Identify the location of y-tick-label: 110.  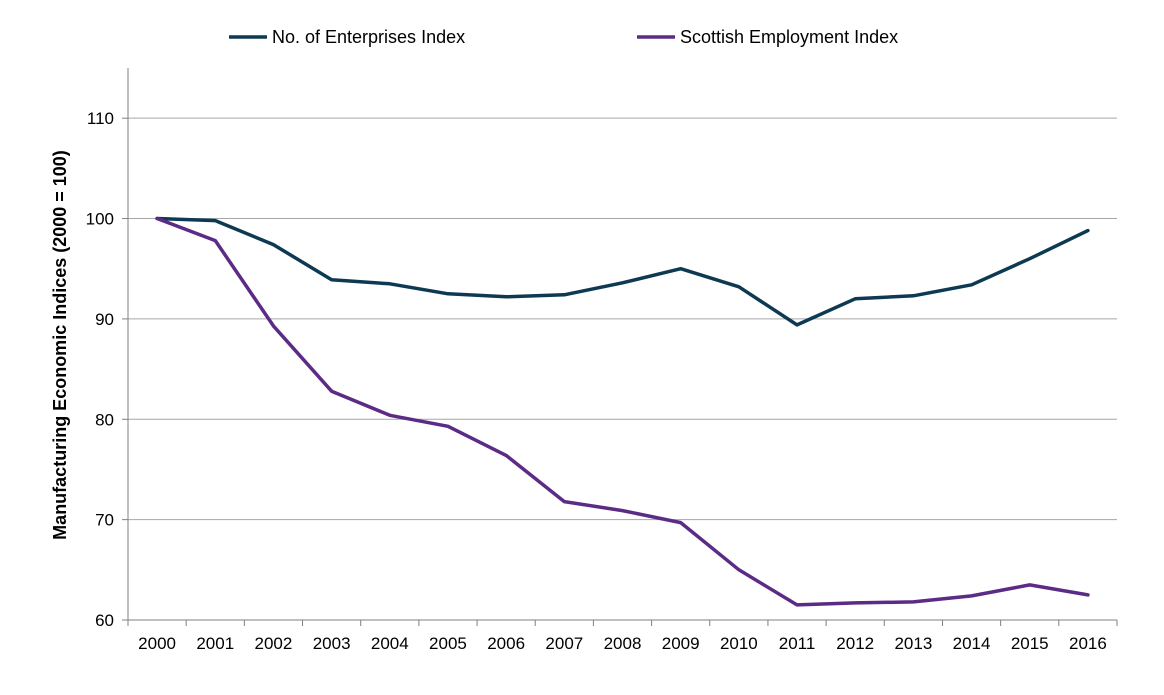
(100, 118).